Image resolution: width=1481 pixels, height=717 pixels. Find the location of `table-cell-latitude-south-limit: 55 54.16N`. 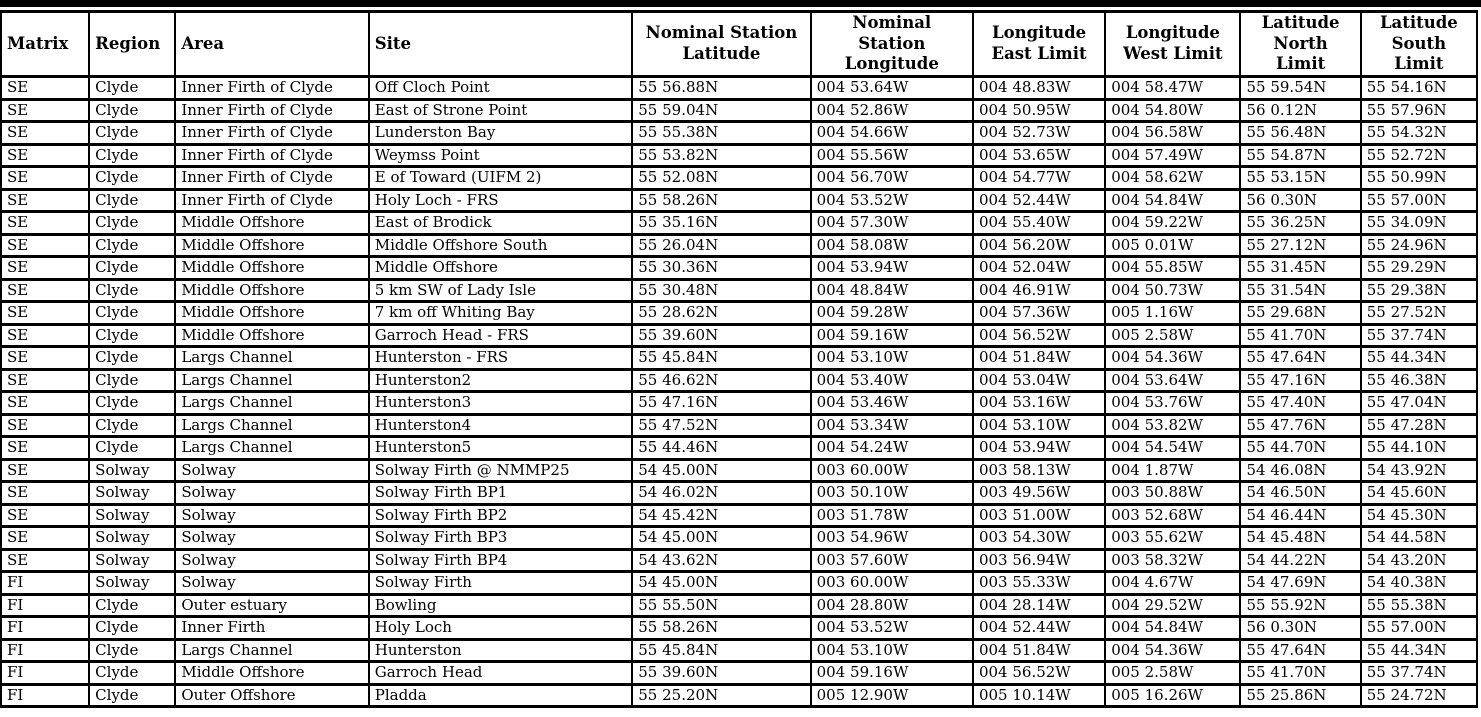

table-cell-latitude-south-limit: 55 54.16N is located at coordinates (1419, 88).